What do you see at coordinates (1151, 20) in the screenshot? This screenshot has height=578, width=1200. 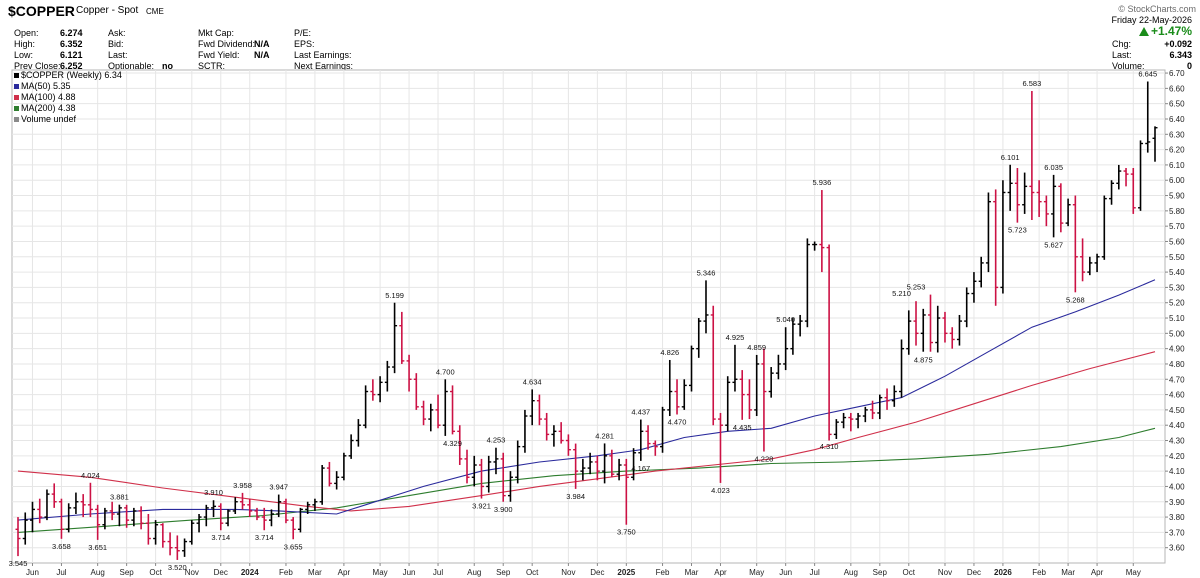 I see `date-label: Friday 22-May-2026` at bounding box center [1151, 20].